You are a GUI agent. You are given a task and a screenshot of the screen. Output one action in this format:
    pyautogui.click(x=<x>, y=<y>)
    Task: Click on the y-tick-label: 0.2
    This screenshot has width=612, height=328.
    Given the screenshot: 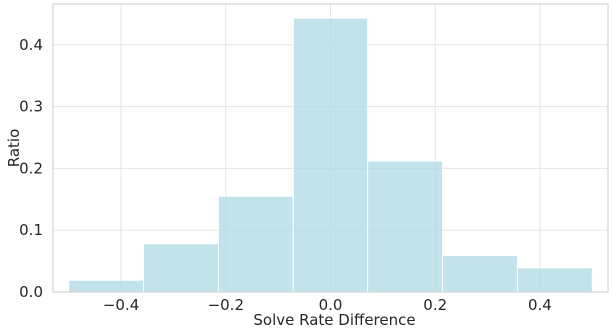 What is the action you would take?
    pyautogui.click(x=31, y=168)
    